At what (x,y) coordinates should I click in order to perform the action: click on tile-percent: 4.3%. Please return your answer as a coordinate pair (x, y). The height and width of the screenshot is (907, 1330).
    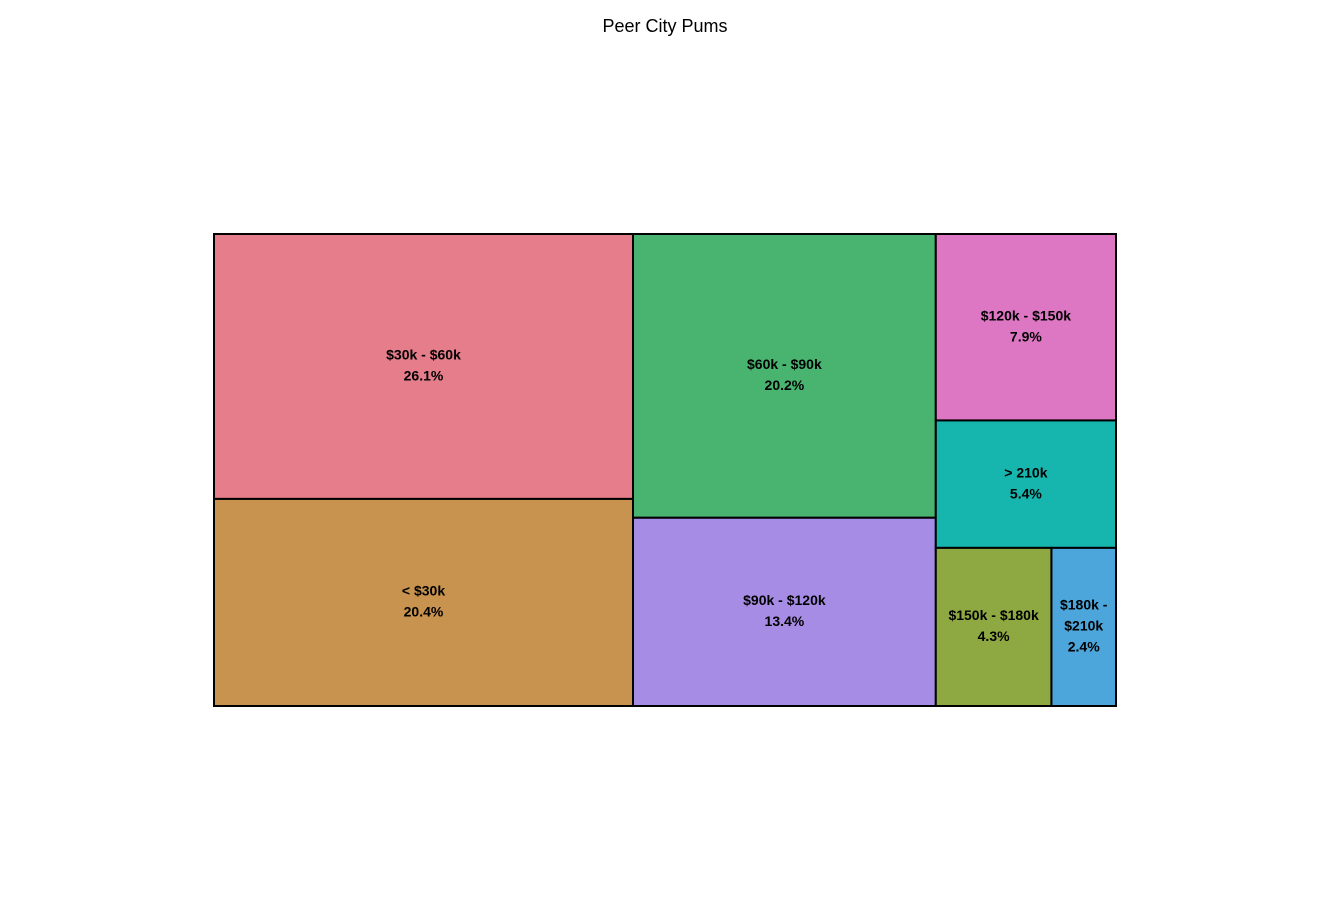
    Looking at the image, I should click on (994, 636).